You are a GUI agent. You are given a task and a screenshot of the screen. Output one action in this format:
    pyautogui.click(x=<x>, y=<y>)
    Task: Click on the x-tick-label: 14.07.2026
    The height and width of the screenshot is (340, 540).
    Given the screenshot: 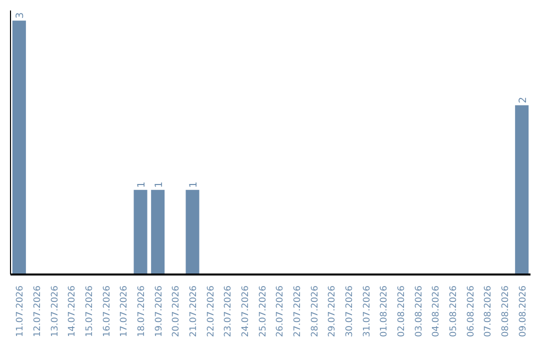 What is the action you would take?
    pyautogui.click(x=73, y=311)
    